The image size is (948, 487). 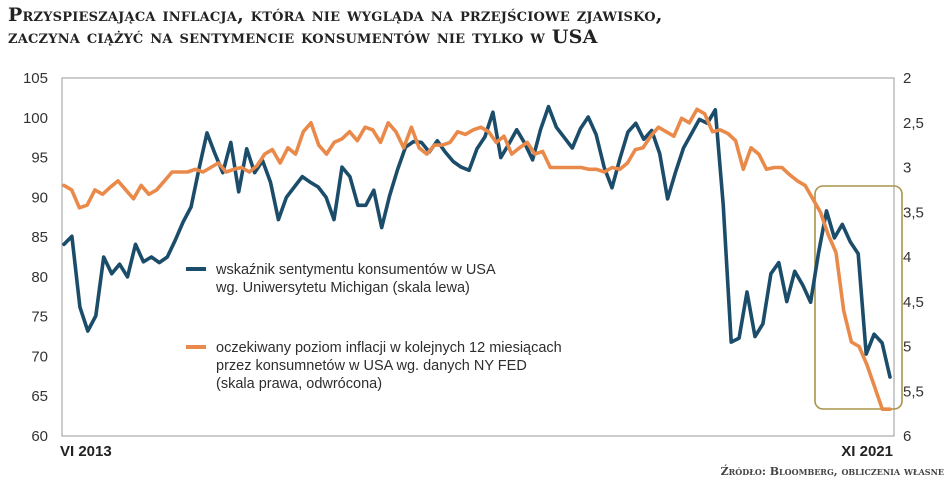 I want to click on source-note: Źródło: Bloomberg, obliczenia własne, so click(x=832, y=471).